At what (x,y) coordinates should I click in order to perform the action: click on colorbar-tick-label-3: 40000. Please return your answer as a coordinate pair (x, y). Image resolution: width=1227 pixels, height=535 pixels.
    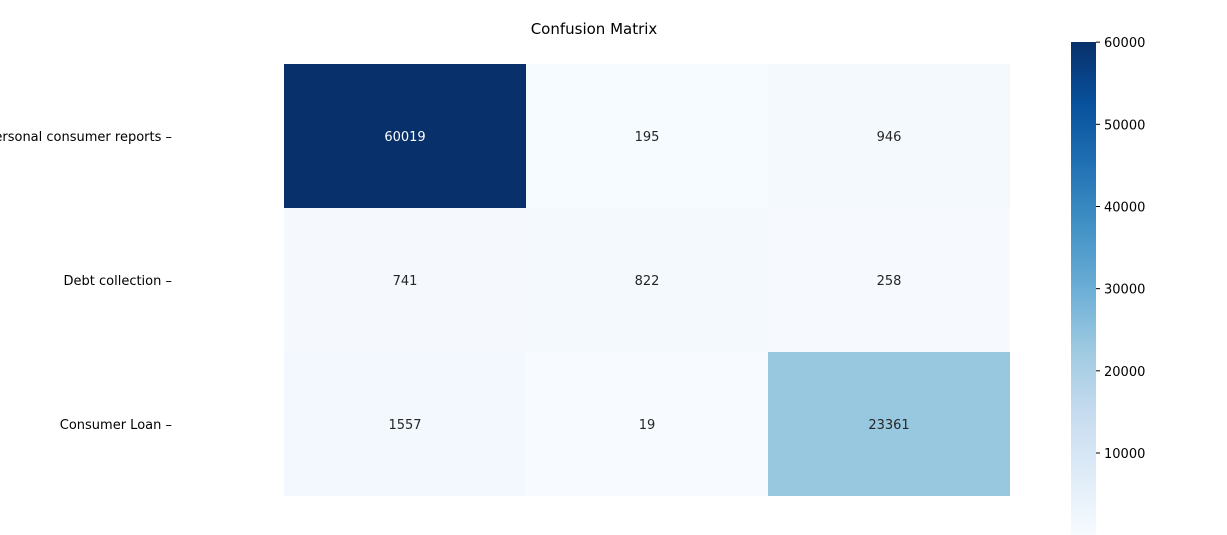
    Looking at the image, I should click on (1124, 207).